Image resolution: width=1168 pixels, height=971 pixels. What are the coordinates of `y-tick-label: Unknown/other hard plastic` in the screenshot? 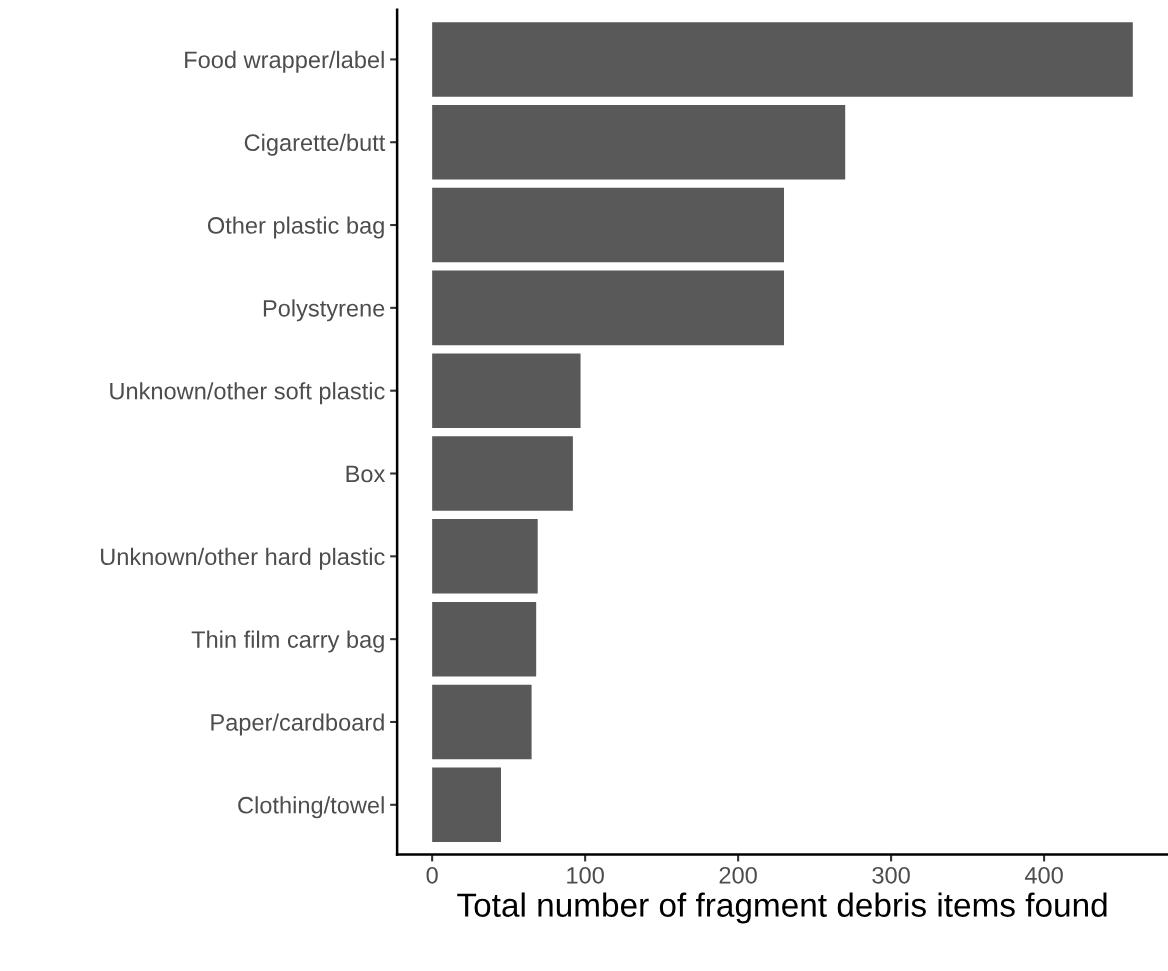 It's located at (243, 558).